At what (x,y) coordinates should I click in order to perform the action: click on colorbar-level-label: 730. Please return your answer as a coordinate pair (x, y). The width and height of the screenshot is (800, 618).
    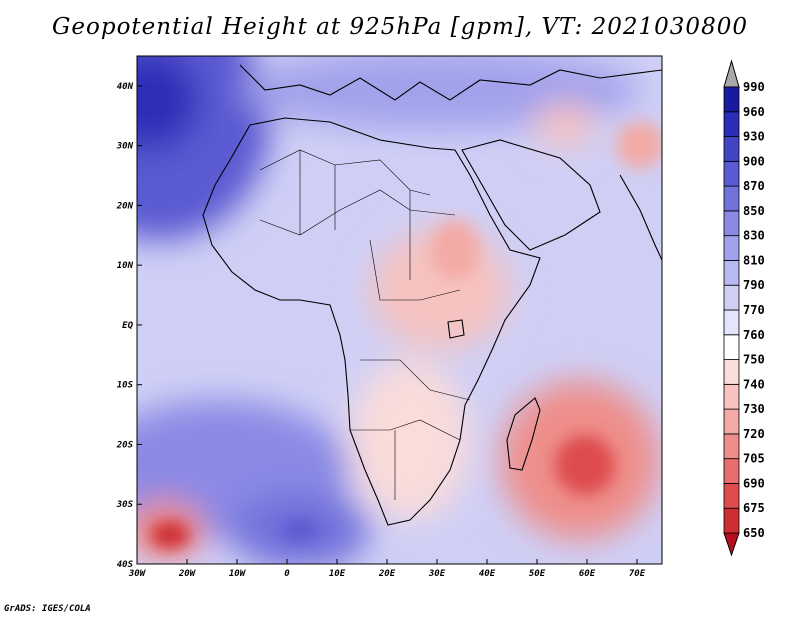
    Looking at the image, I should click on (754, 409).